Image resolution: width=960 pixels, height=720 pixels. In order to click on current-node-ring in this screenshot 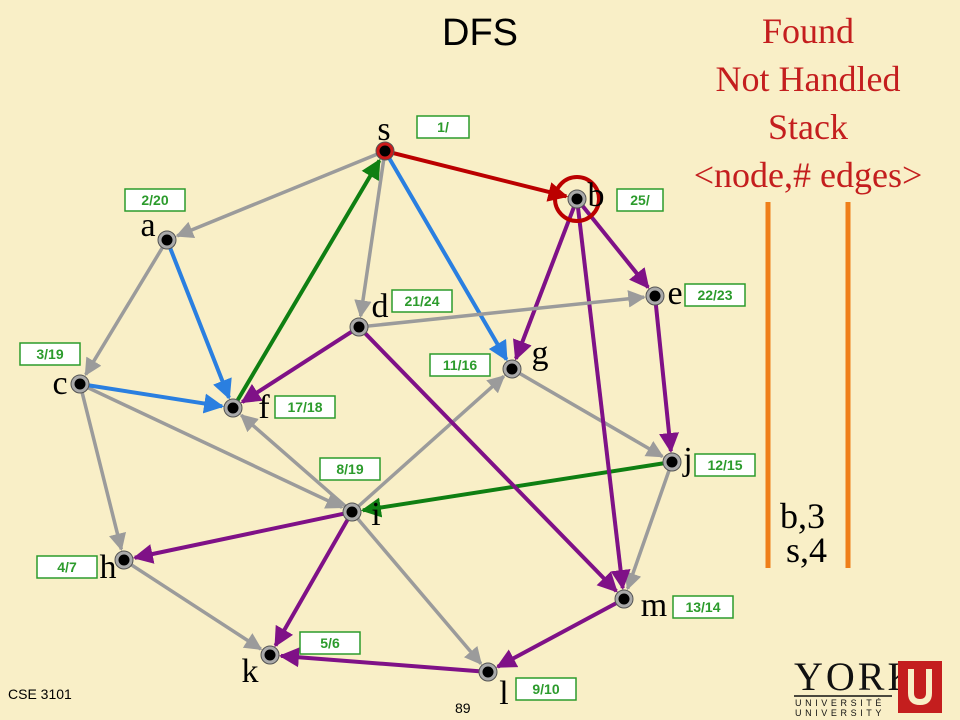, I will do `click(577, 199)`.